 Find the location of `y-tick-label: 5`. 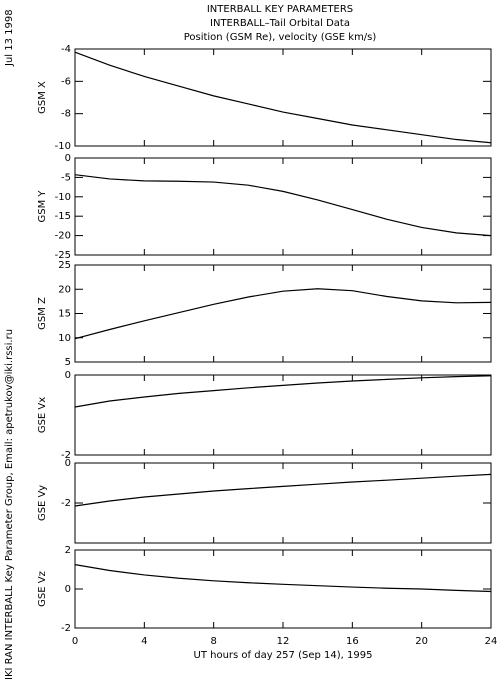

y-tick-label: 5 is located at coordinates (68, 362).